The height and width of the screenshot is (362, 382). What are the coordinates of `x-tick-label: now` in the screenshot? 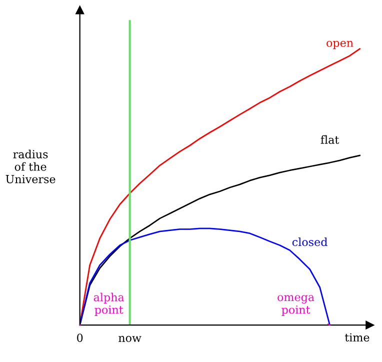 It's located at (130, 339).